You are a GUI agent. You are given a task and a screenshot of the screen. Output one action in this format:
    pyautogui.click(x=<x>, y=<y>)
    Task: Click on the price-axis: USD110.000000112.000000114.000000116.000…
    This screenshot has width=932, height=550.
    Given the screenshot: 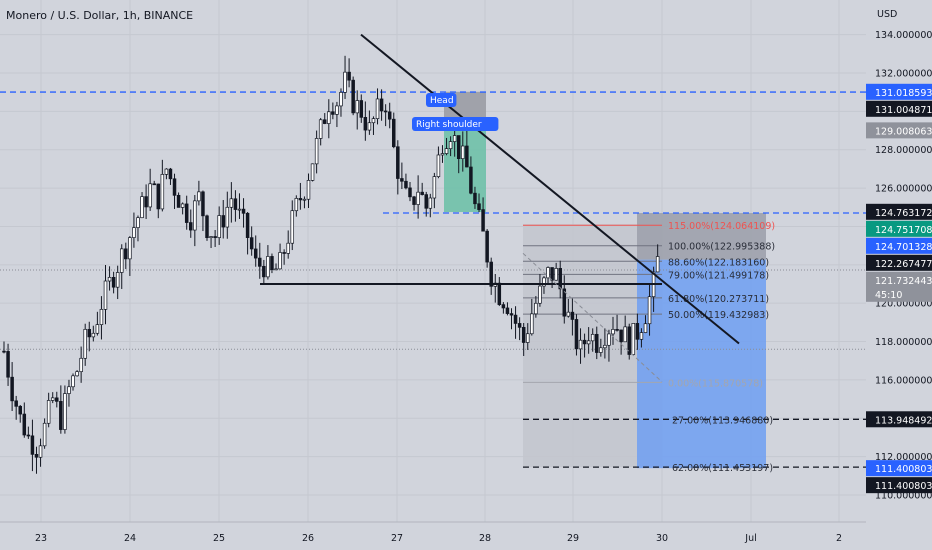 What is the action you would take?
    pyautogui.click(x=899, y=275)
    